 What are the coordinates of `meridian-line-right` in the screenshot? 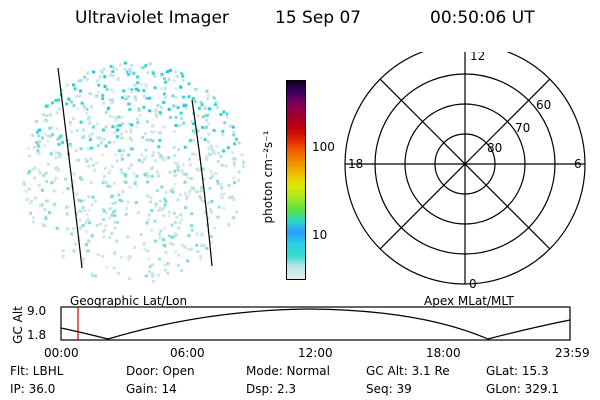 It's located at (202, 183).